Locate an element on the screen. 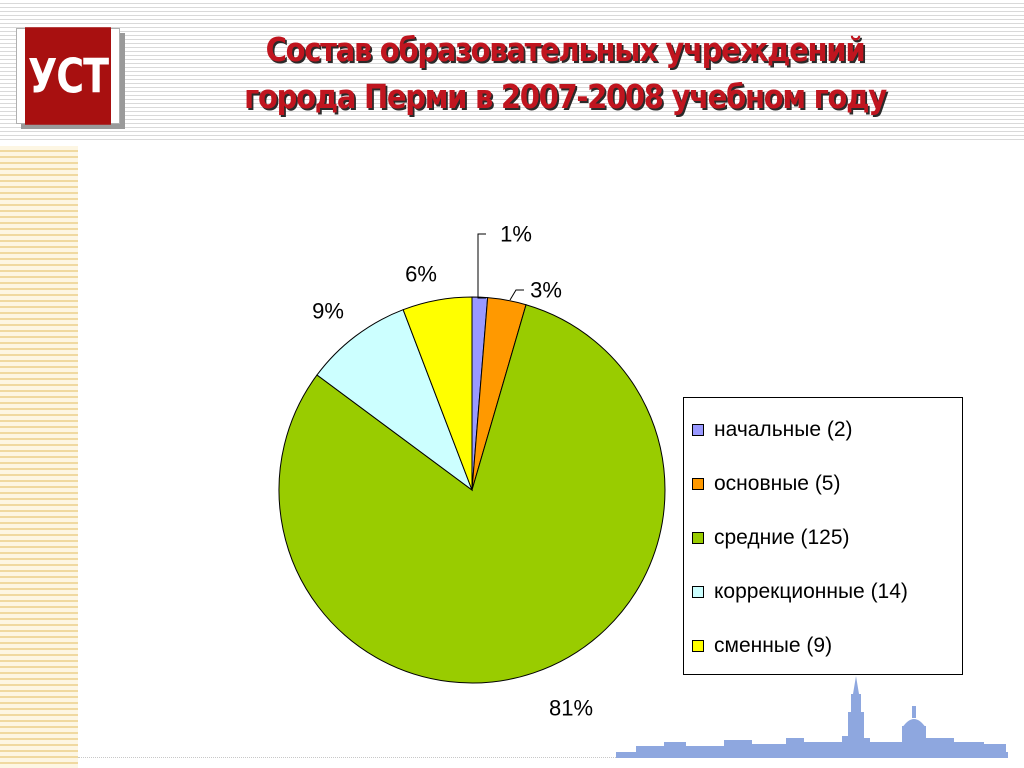 This screenshot has width=1024, height=768. bottom-dotted-line is located at coordinates (348, 757).